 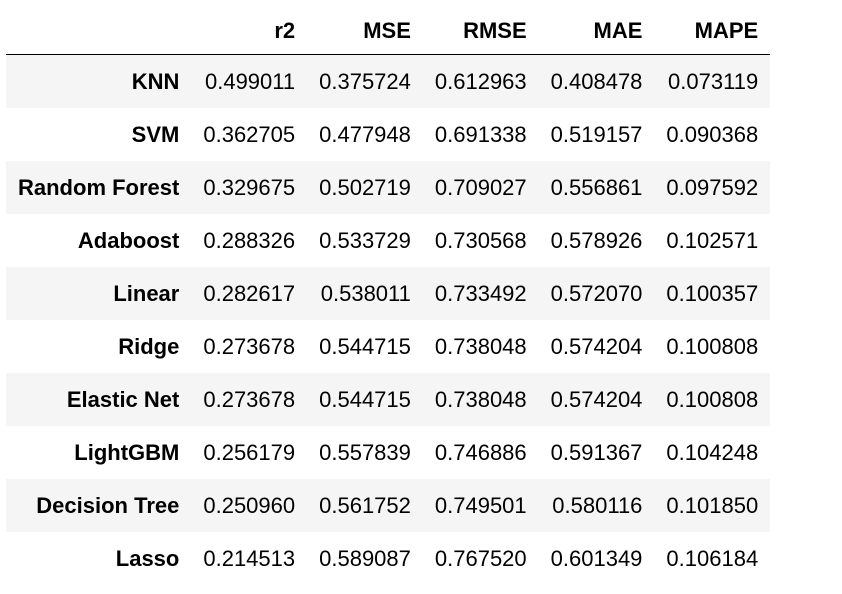 I want to click on table-cell: 0.104248, so click(x=712, y=452).